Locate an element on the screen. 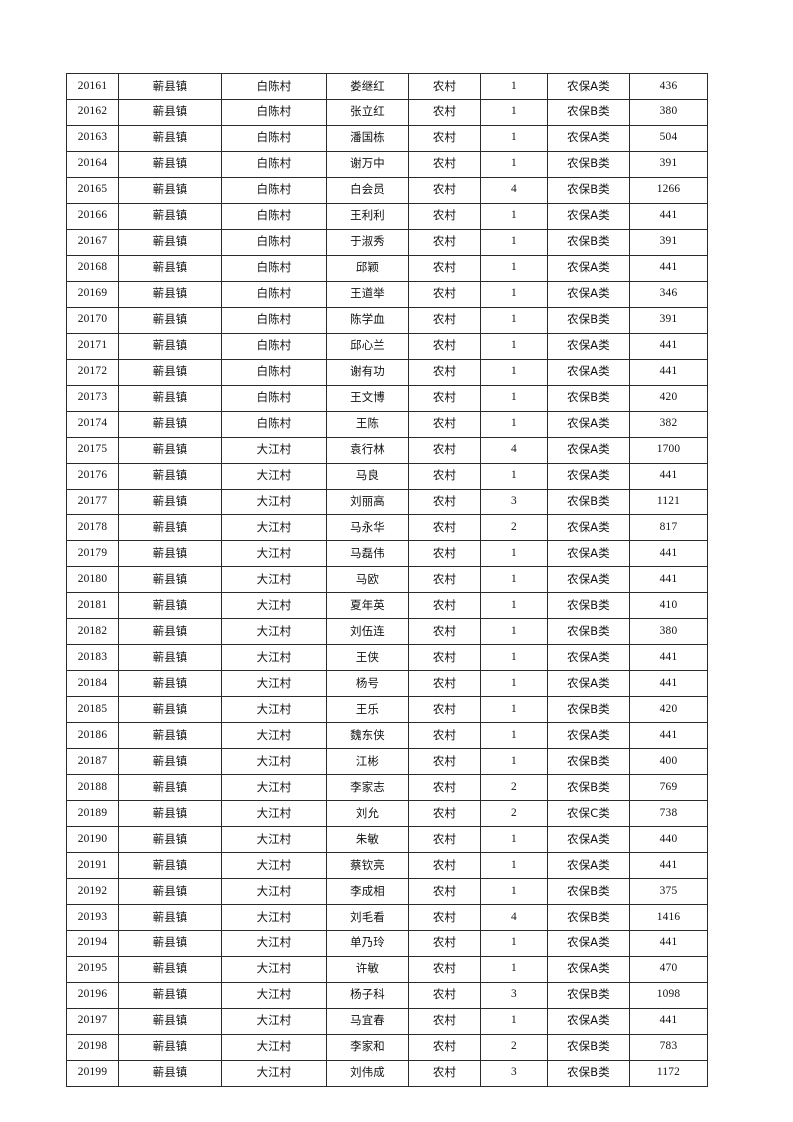 The image size is (793, 1122). cell-id: 20178 is located at coordinates (92, 528).